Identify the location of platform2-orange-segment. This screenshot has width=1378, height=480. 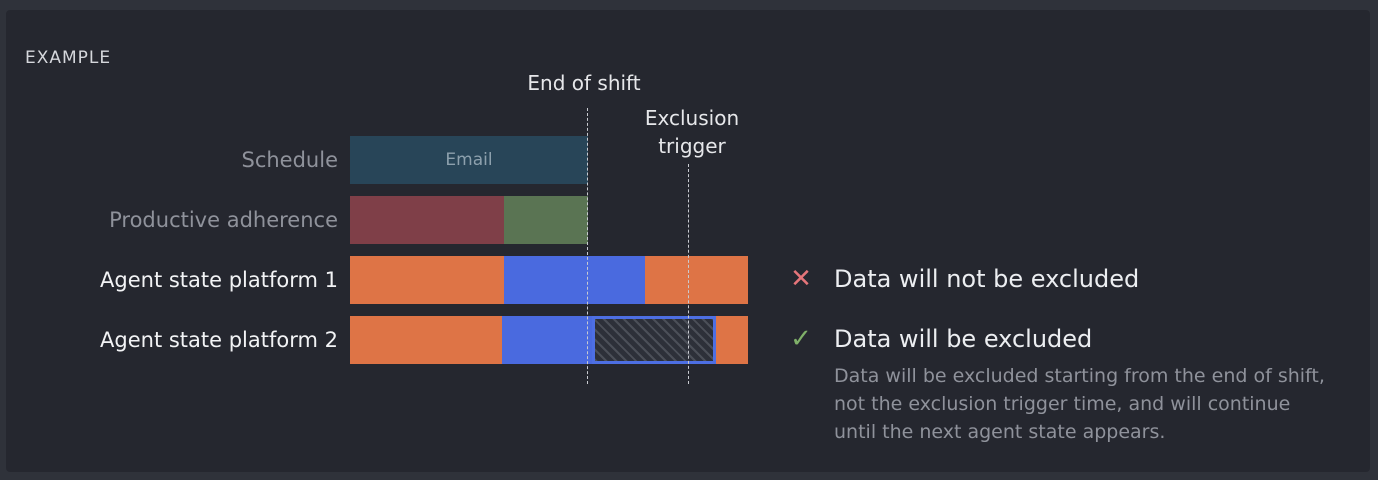
(426, 340).